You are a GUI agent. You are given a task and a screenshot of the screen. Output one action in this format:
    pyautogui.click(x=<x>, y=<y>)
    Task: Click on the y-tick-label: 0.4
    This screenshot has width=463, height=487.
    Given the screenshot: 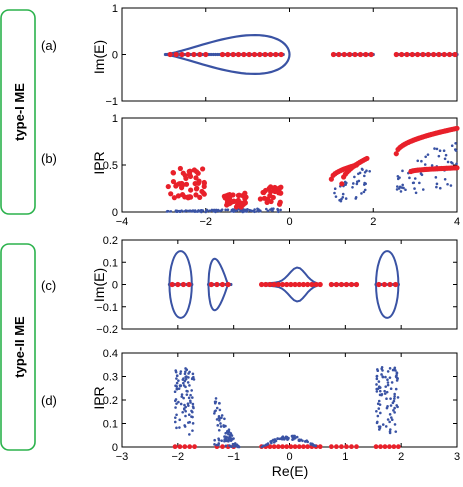 What is the action you would take?
    pyautogui.click(x=110, y=354)
    